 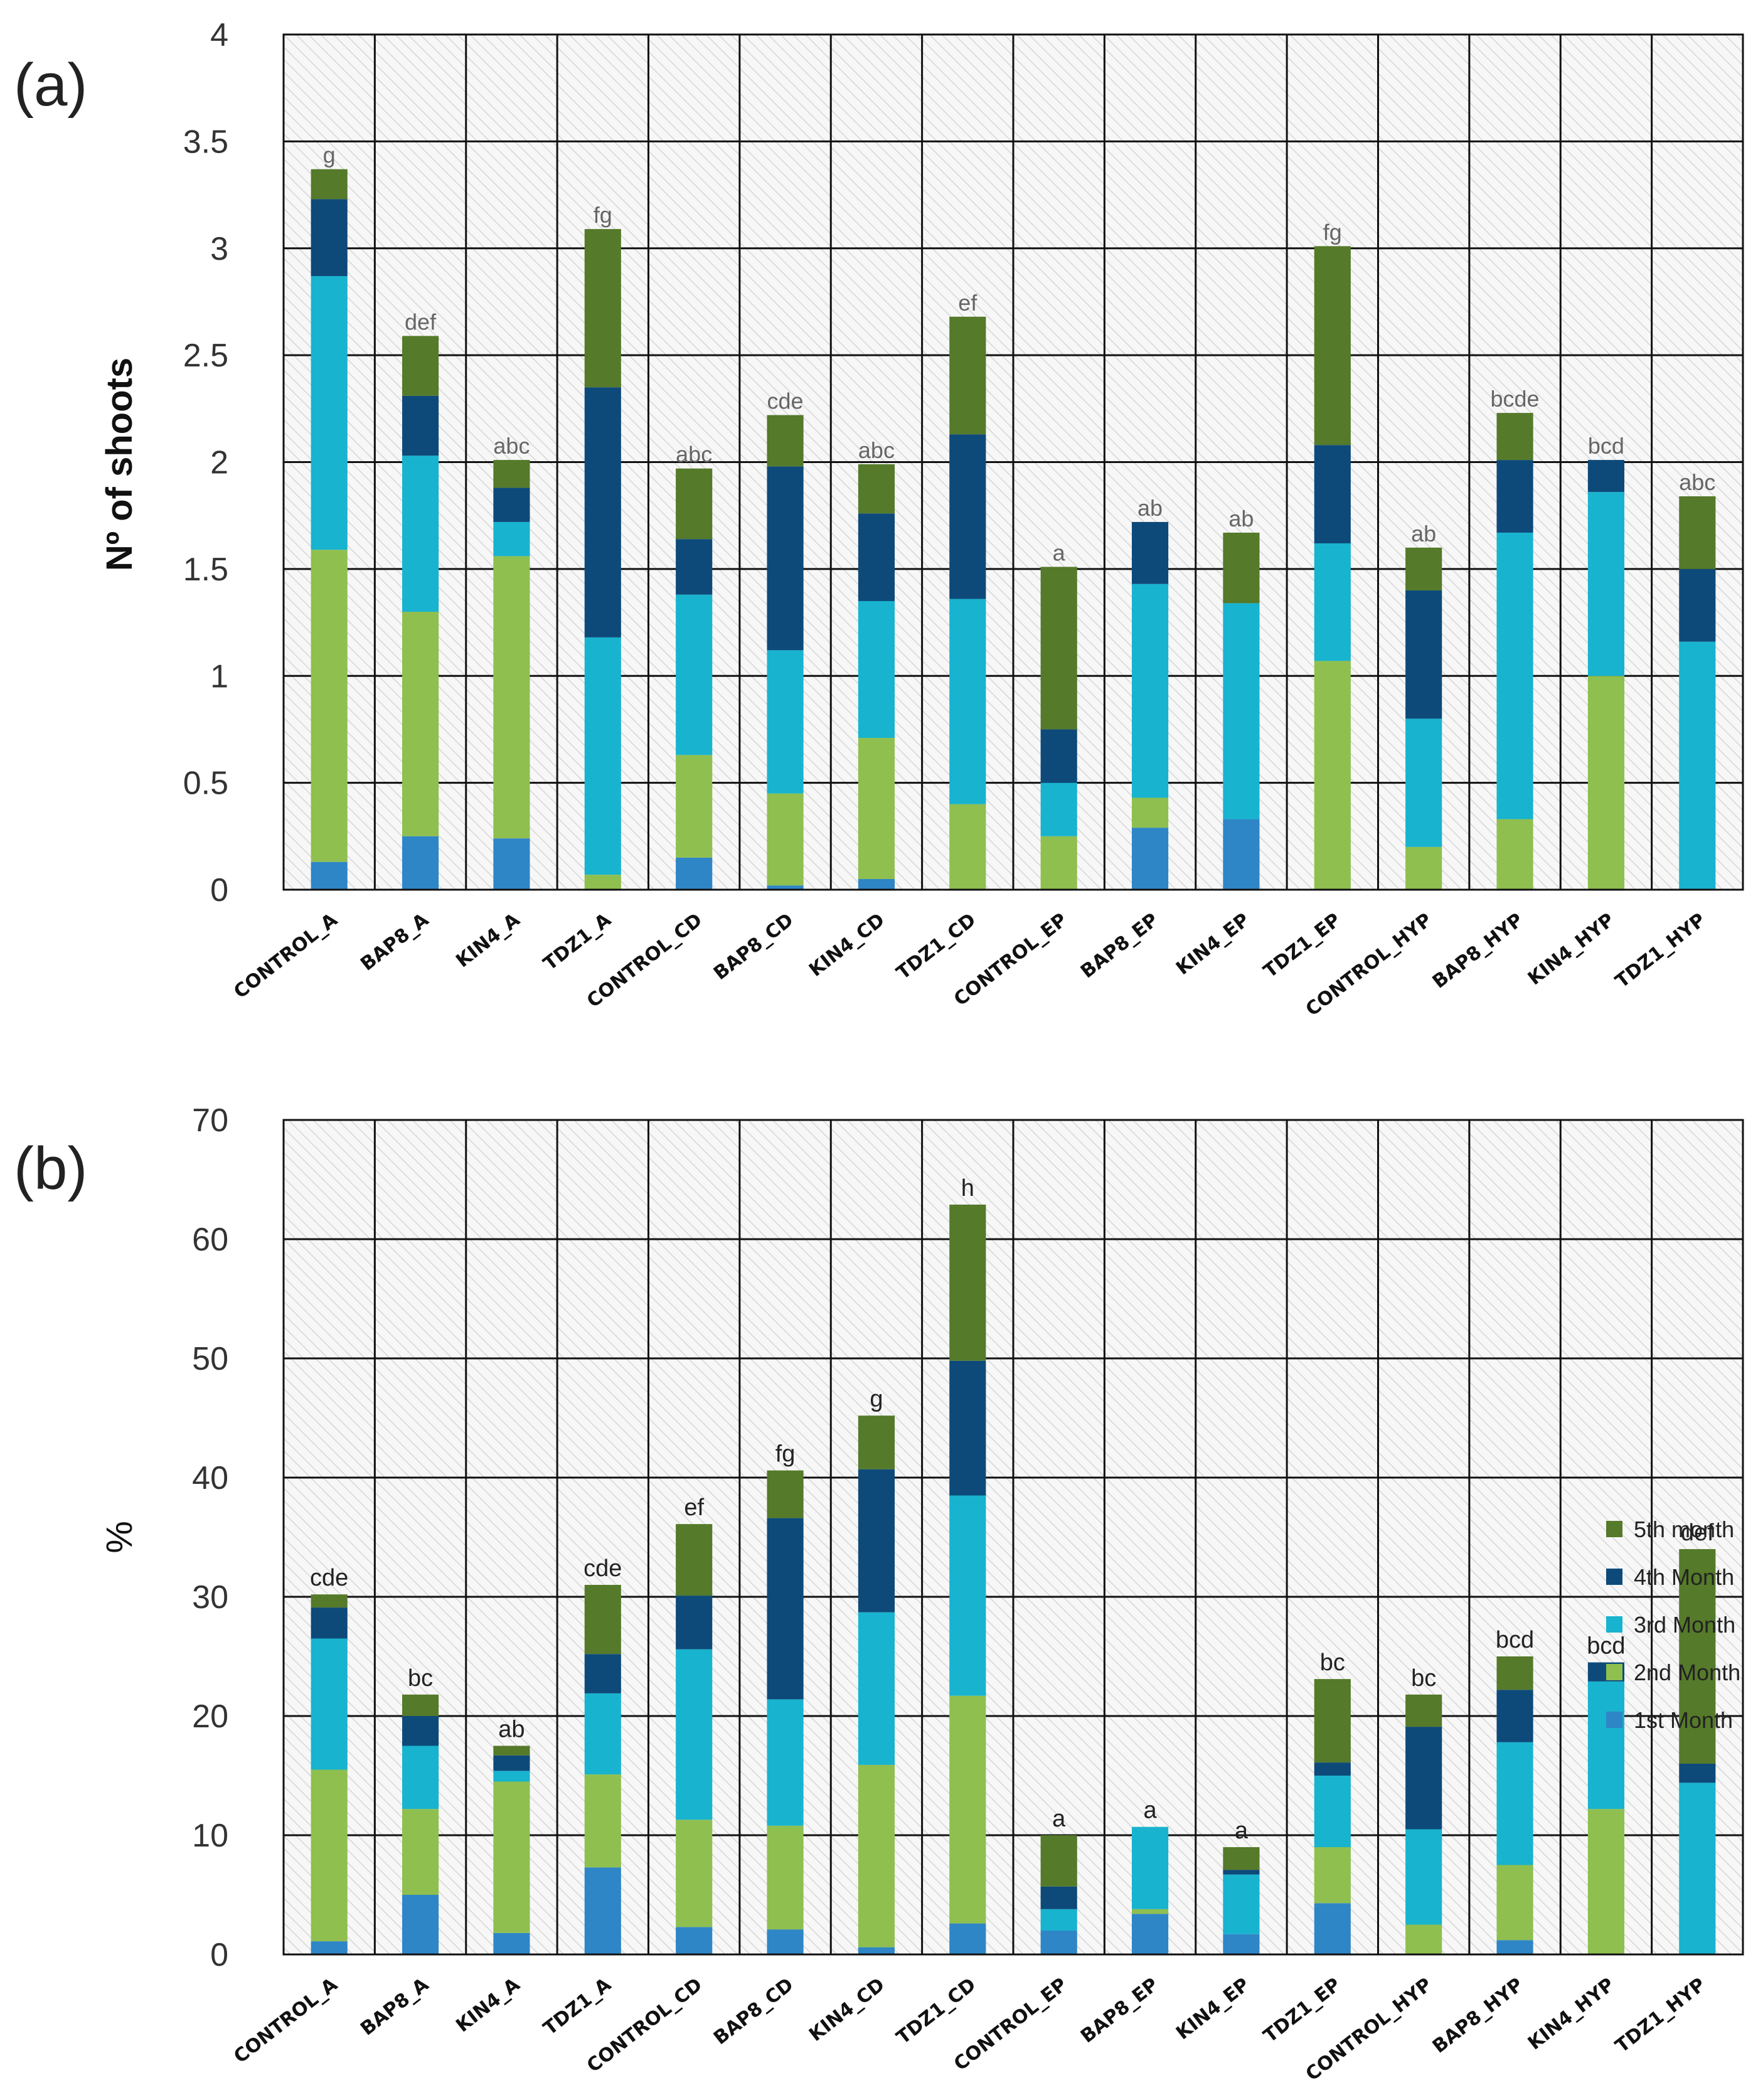 I want to click on bar-stack-kin4-a, so click(x=511, y=675).